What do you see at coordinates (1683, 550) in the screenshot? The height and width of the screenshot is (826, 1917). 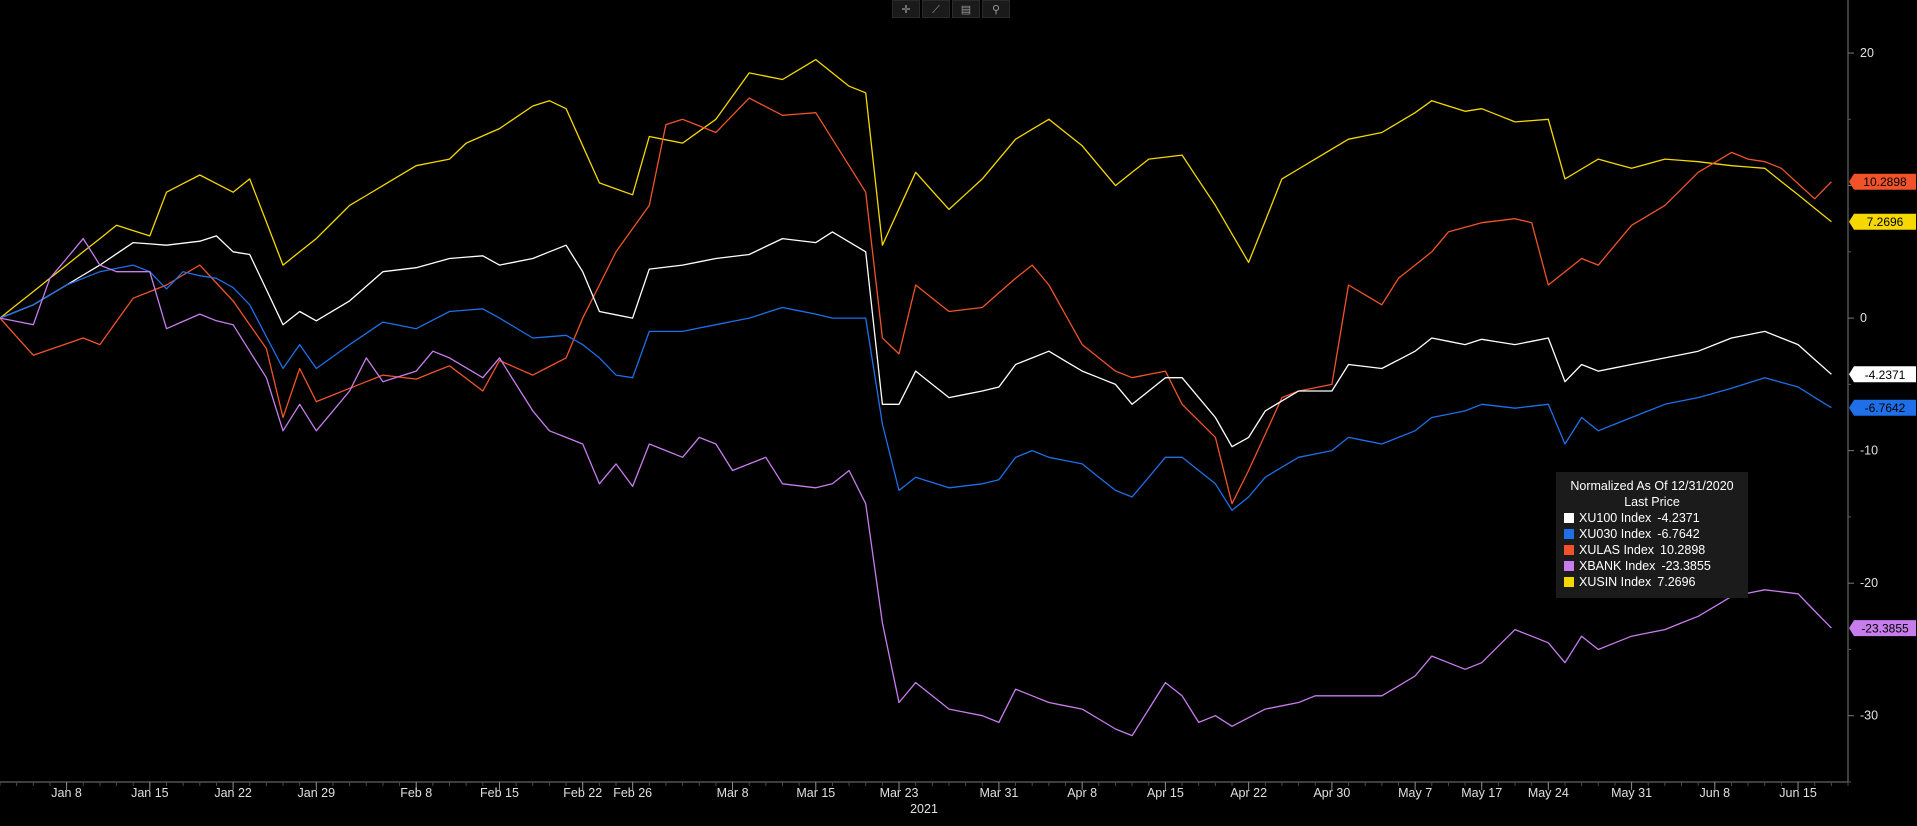 I see `legend-series-value: 10.2898` at bounding box center [1683, 550].